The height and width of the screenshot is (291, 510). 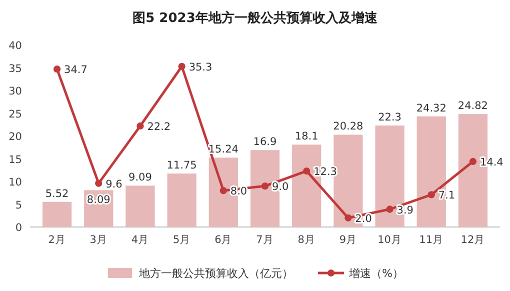 I want to click on x-tick-label: 7月, so click(x=265, y=240).